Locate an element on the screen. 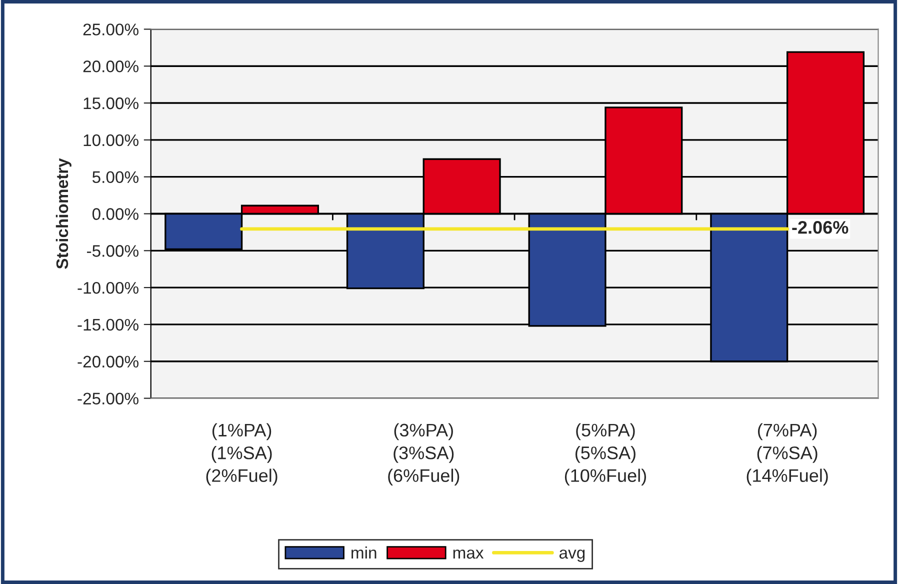 The image size is (898, 584). y-tick-label: 0.00% is located at coordinates (115, 214).